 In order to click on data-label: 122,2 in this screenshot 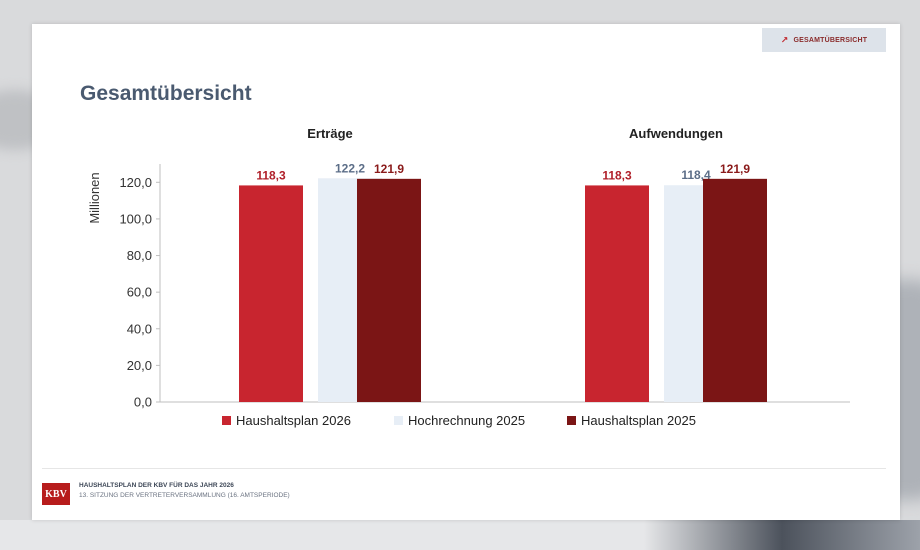, I will do `click(350, 168)`.